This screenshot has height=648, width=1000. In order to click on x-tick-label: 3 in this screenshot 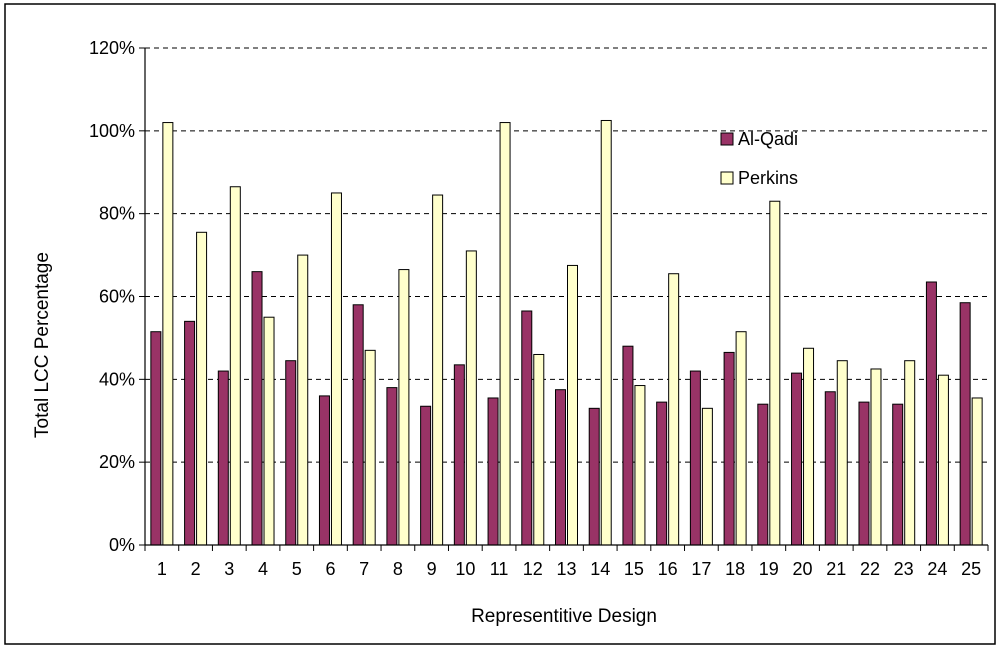, I will do `click(229, 569)`.